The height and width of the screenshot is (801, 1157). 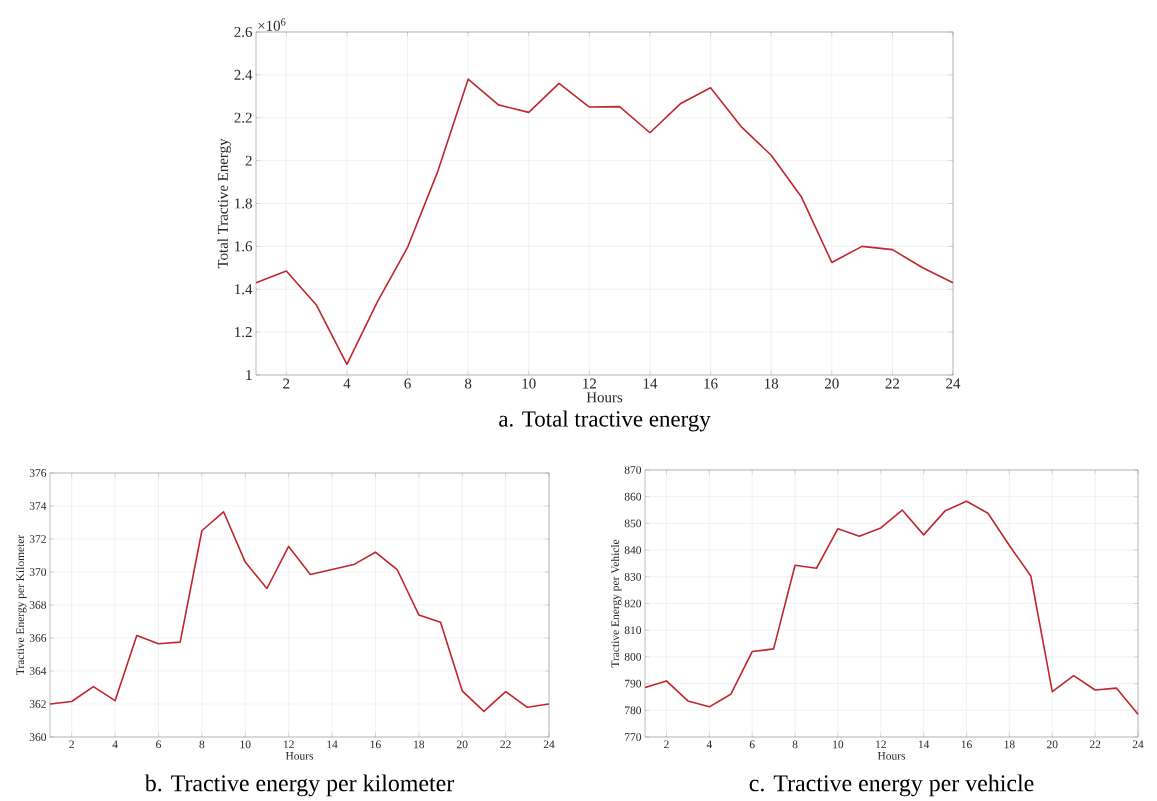 What do you see at coordinates (21, 604) in the screenshot?
I see `y-axis-title: Tractive Energy per Kilometer` at bounding box center [21, 604].